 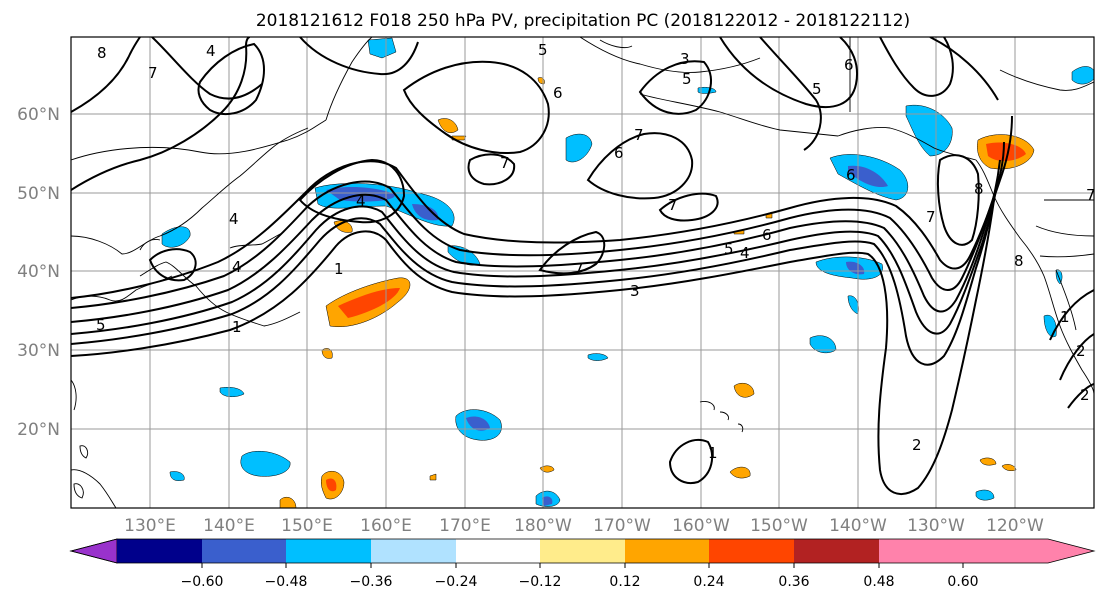 I want to click on lon-label: 150°W, so click(x=779, y=526).